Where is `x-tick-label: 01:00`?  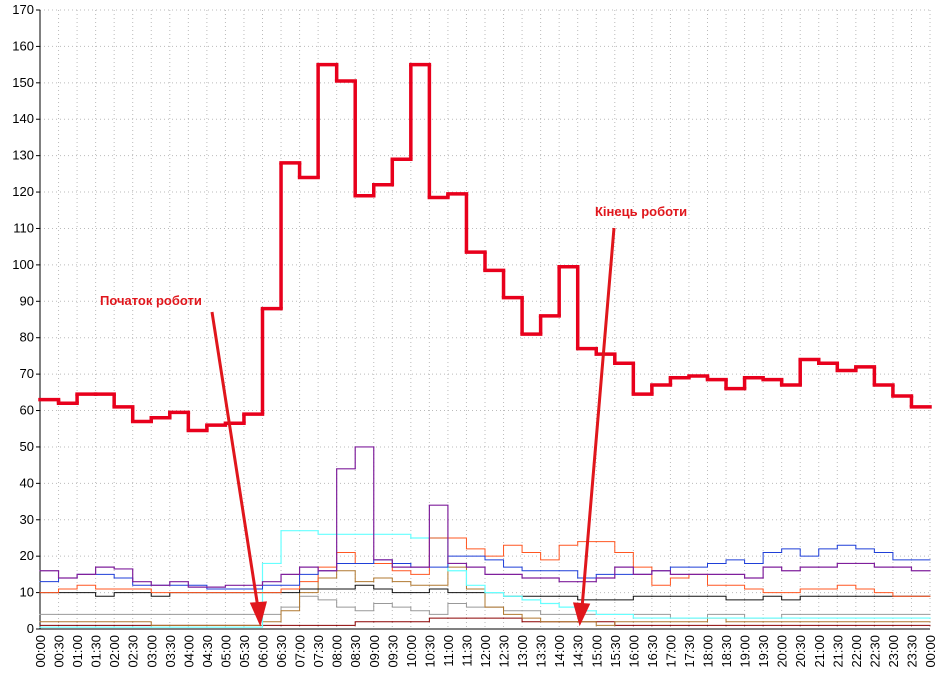 x-tick-label: 01:00 is located at coordinates (77, 651).